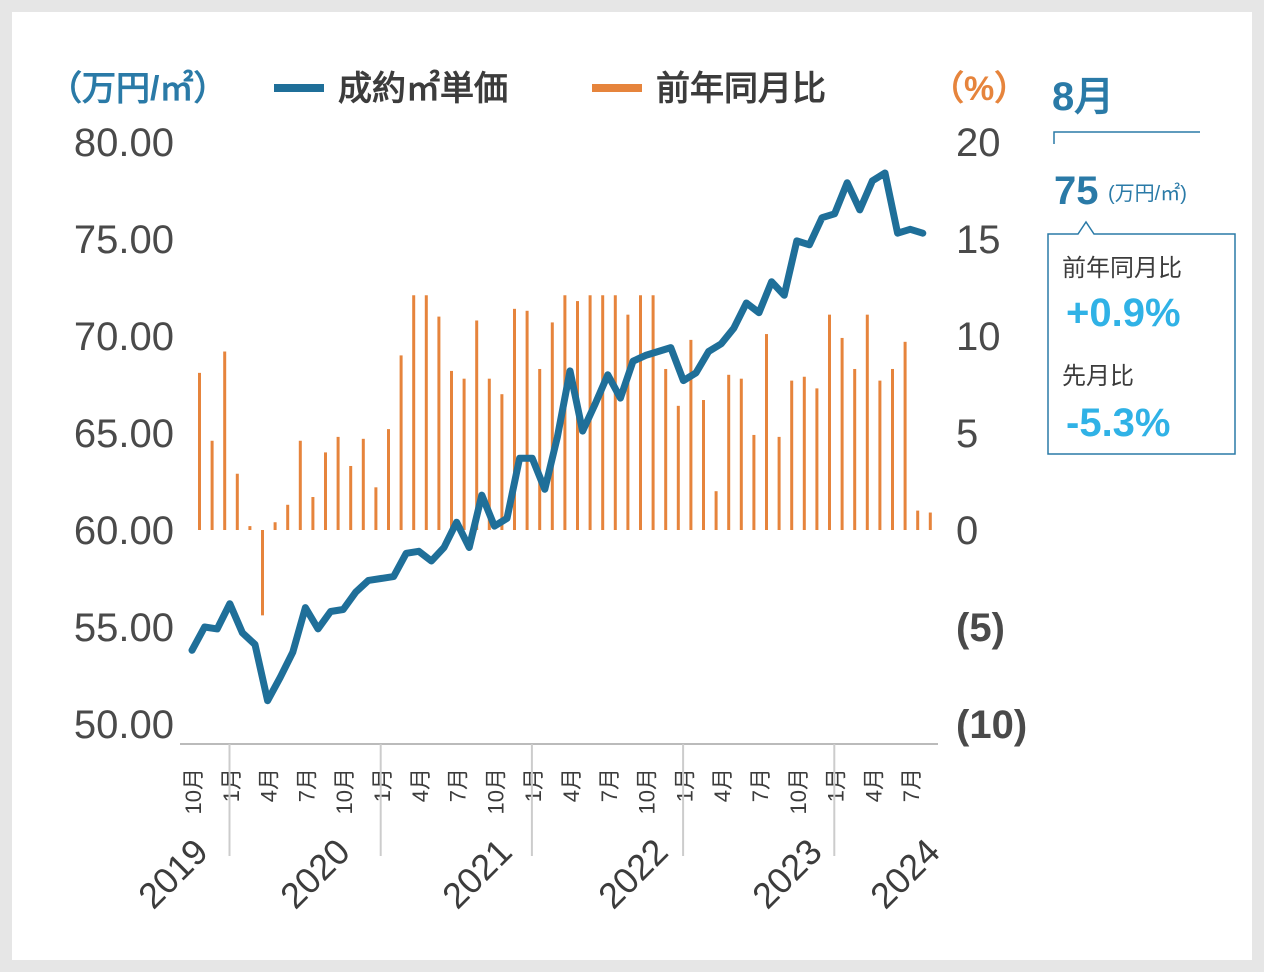  I want to click on year-label: 2021, so click(477, 874).